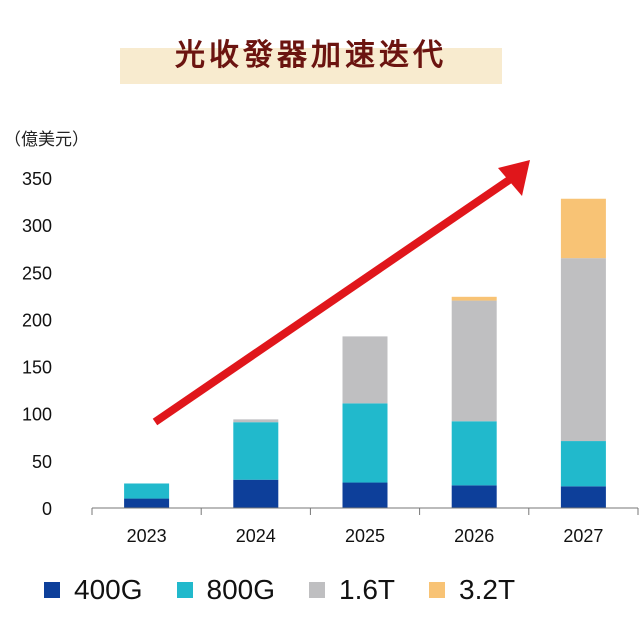  What do you see at coordinates (583, 536) in the screenshot?
I see `x-tick-label: 2027` at bounding box center [583, 536].